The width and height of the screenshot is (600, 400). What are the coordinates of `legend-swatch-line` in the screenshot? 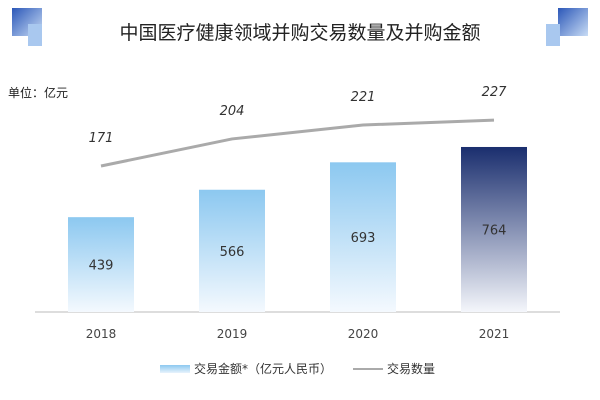 It's located at (368, 368).